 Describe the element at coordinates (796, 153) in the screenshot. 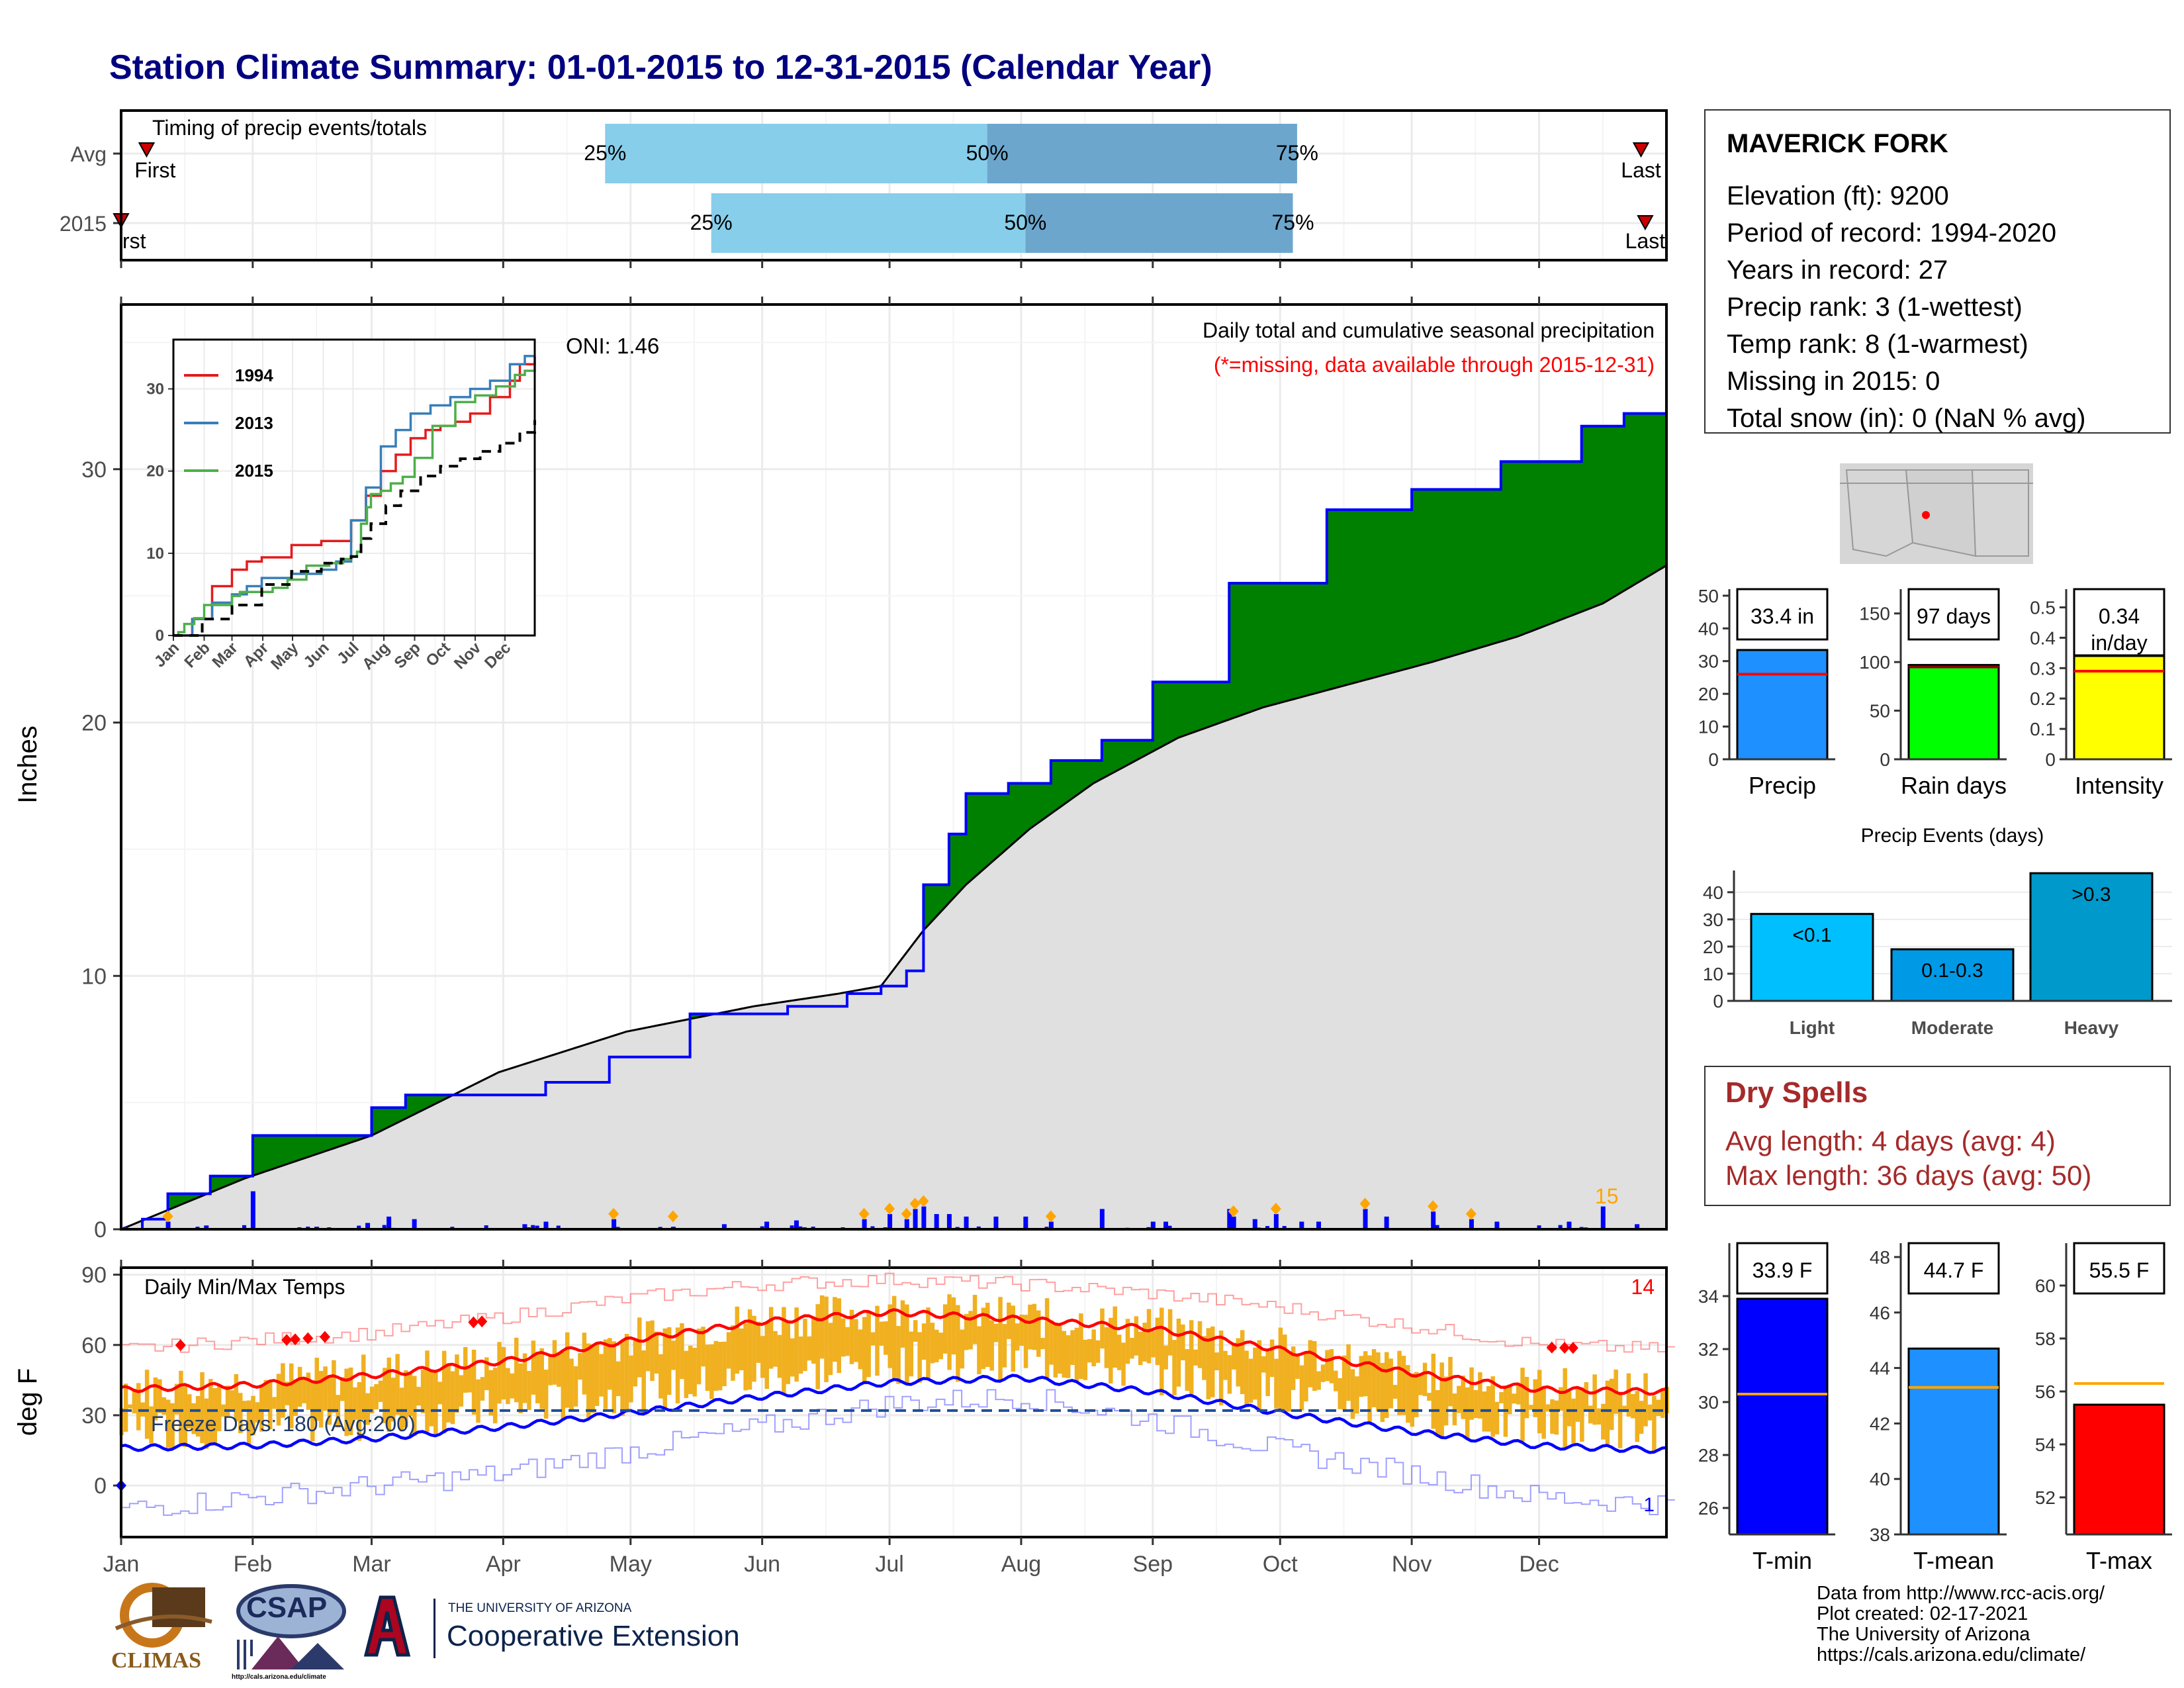

I see `timing-bar-q2` at that location.